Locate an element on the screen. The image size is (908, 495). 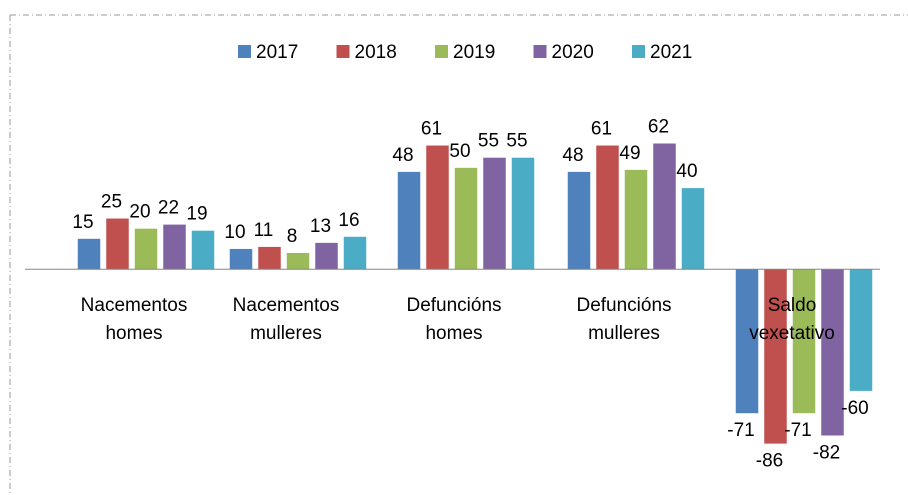
data-label: 50 is located at coordinates (459, 151).